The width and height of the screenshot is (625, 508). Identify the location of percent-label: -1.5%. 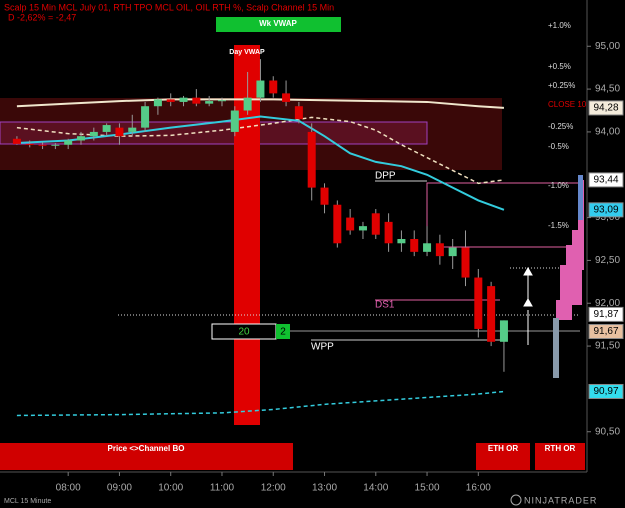
(558, 225).